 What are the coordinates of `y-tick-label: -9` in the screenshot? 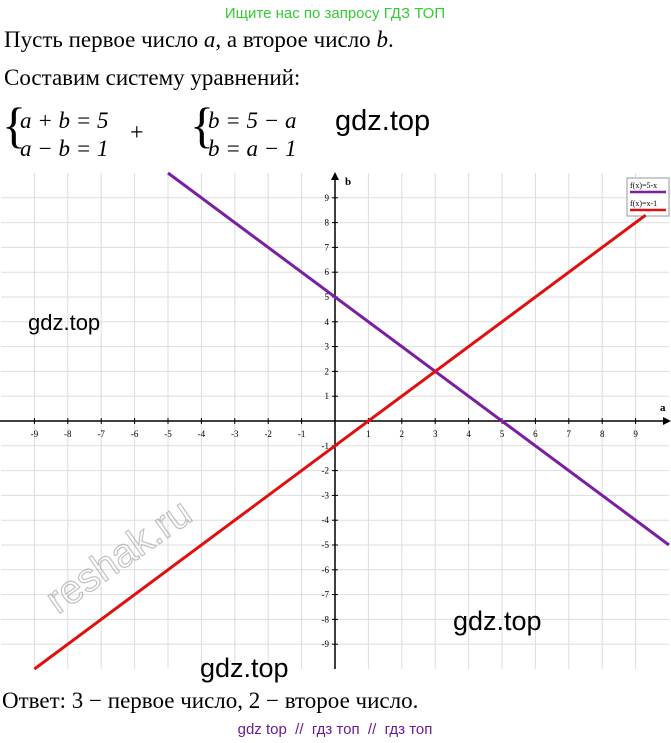 It's located at (326, 644).